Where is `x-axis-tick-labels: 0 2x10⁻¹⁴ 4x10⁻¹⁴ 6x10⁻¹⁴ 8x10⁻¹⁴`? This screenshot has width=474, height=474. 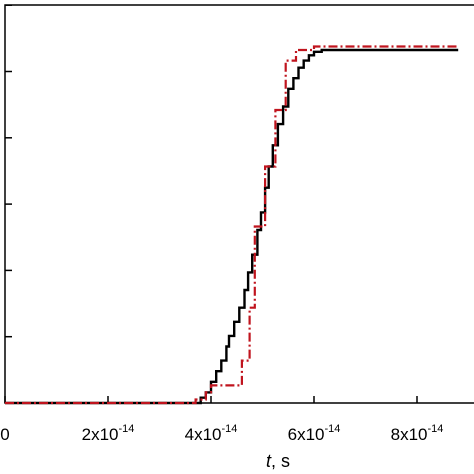
x-axis-tick-labels: 0 2x10⁻¹⁴ 4x10⁻¹⁴ 6x10⁻¹⁴ 8x10⁻¹⁴ is located at coordinates (221, 433).